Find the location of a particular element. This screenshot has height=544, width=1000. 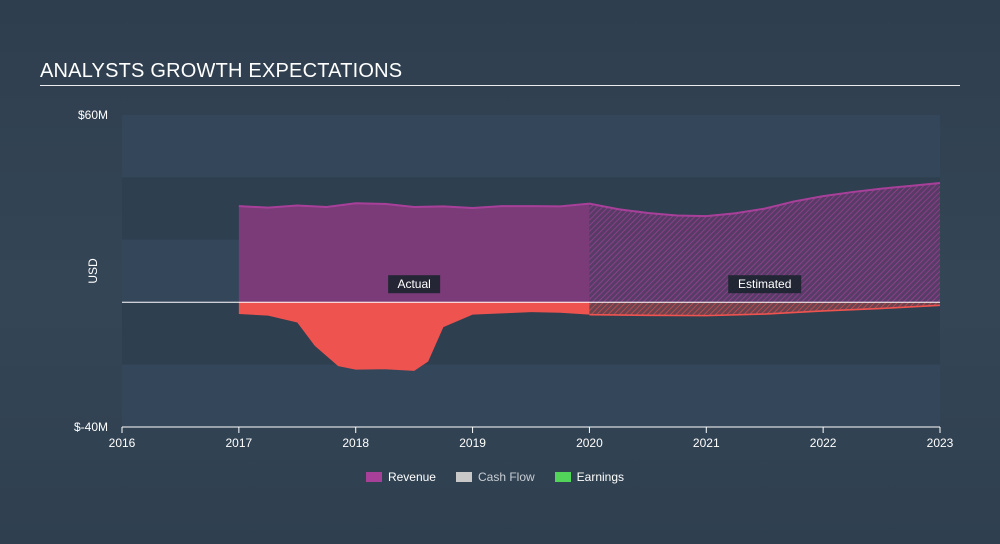

legend: Revenue Cash Flow Earnings is located at coordinates (495, 477).